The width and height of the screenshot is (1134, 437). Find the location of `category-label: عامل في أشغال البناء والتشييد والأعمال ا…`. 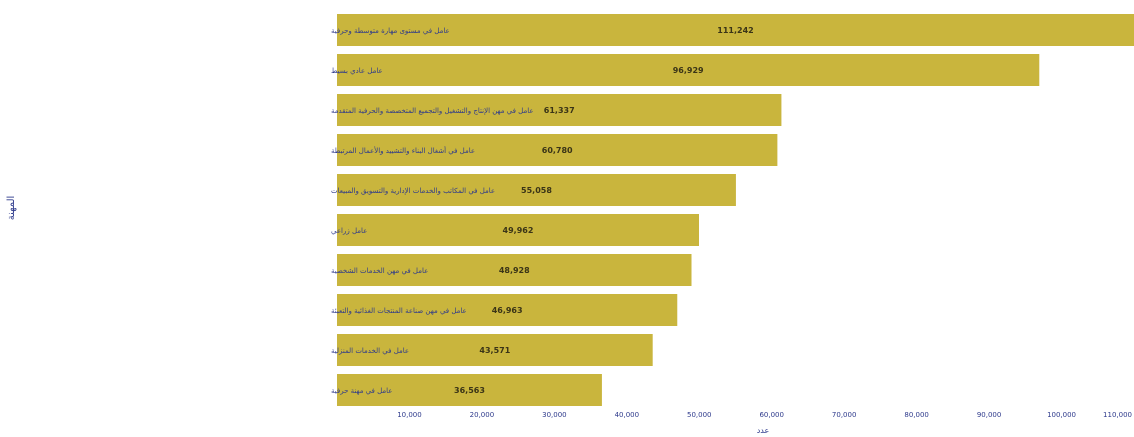

category-label: عامل في أشغال البناء والتشييد والأعمال ا… is located at coordinates (403, 150).